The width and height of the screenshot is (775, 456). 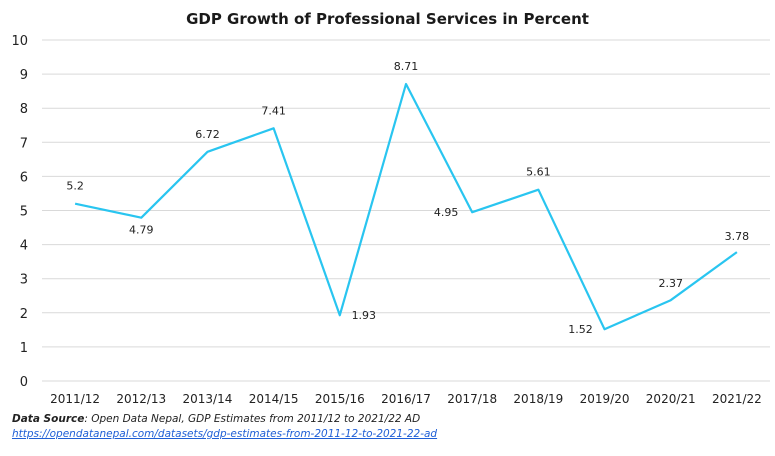 I want to click on data-label: 2.37, so click(x=670, y=283).